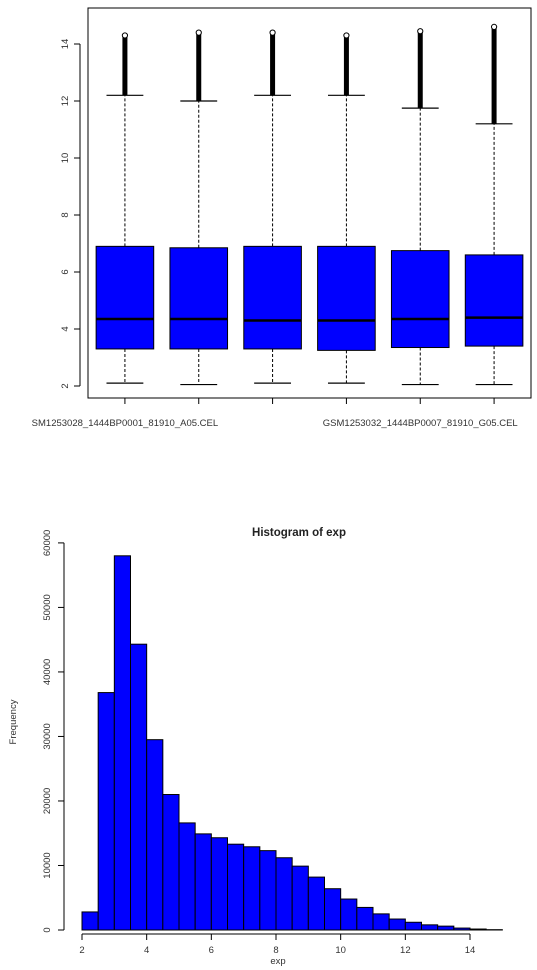  I want to click on histogram-x-tick-label: 8, so click(275, 950).